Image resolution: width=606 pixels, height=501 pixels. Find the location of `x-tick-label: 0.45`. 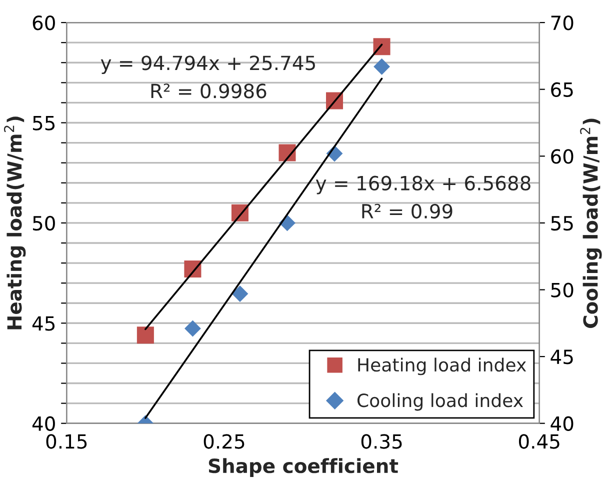

x-tick-label: 0.45 is located at coordinates (539, 441).